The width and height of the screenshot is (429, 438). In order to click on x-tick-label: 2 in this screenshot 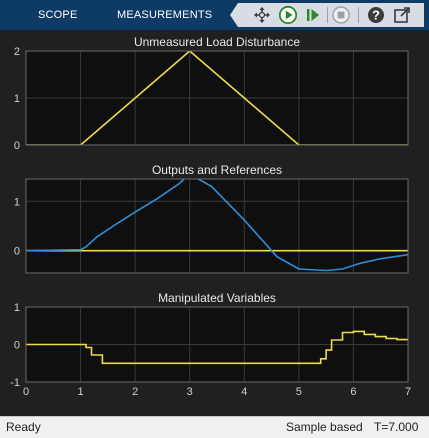, I will do `click(135, 392)`.